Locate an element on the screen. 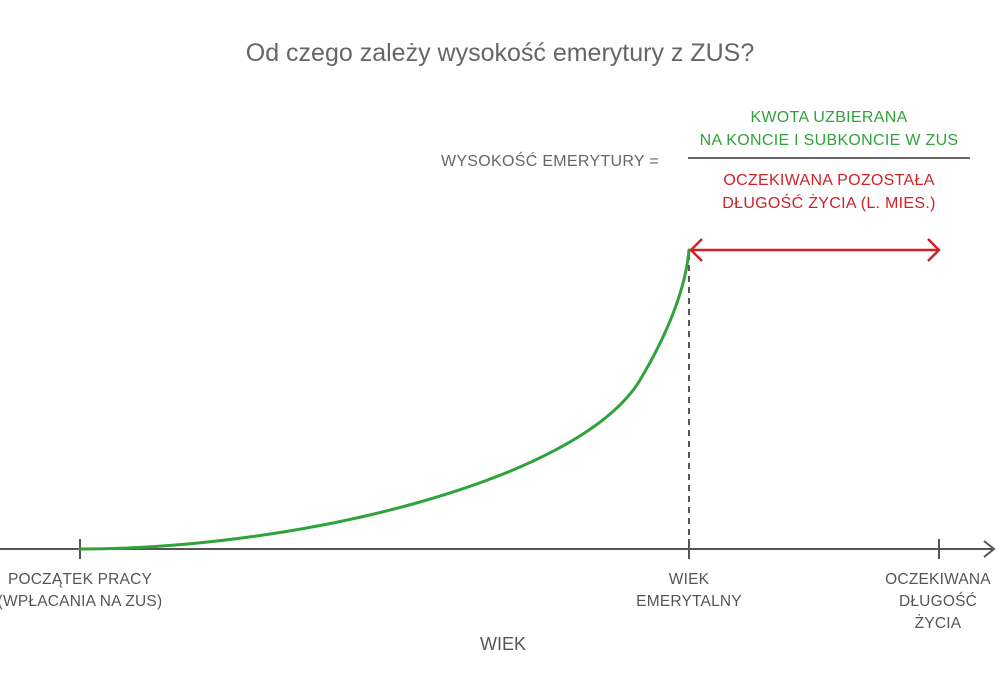 Image resolution: width=1000 pixels, height=700 pixels. formula-numerator-line-2: NA KONCIE I SUBKONCIE W ZUS is located at coordinates (829, 140).